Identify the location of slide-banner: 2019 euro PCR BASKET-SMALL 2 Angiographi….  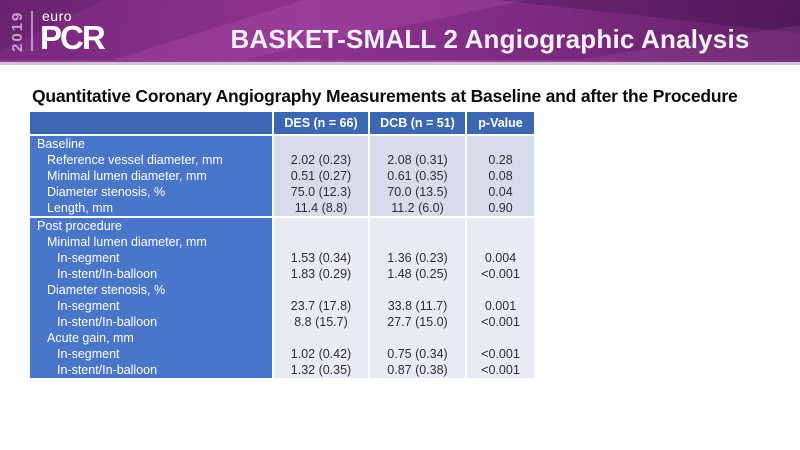
(400, 30).